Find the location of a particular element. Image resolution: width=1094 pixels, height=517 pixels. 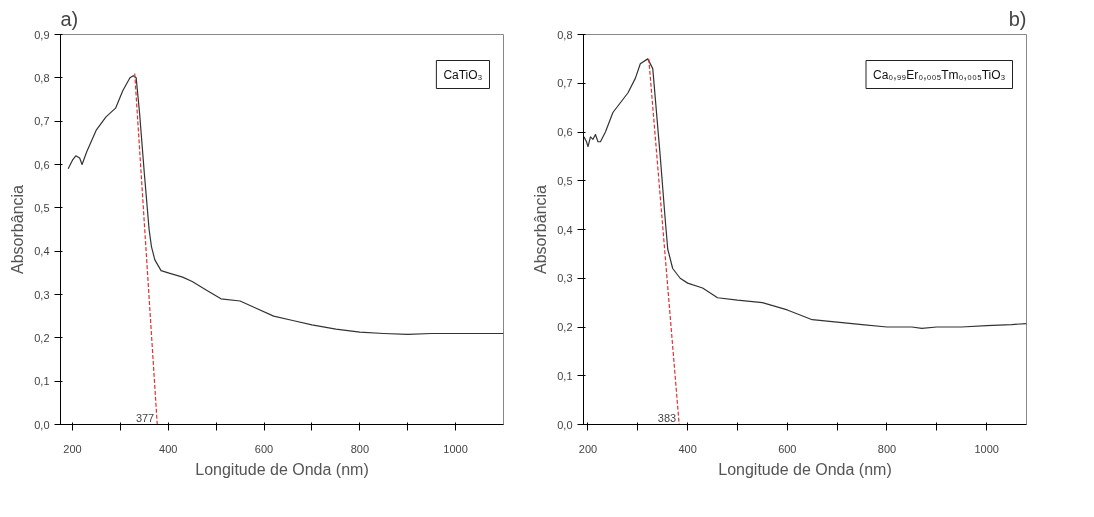

chart-title: b) is located at coordinates (1017, 18).